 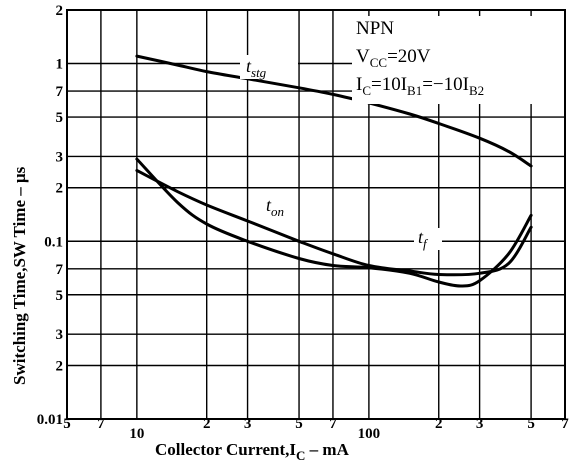 I want to click on svg-text: ton, so click(x=275, y=207).